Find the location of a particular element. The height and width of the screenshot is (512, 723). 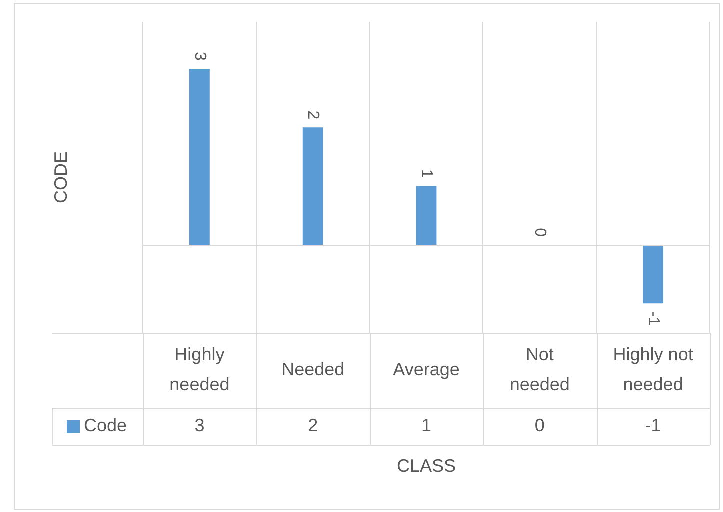

text: -1 is located at coordinates (653, 319).